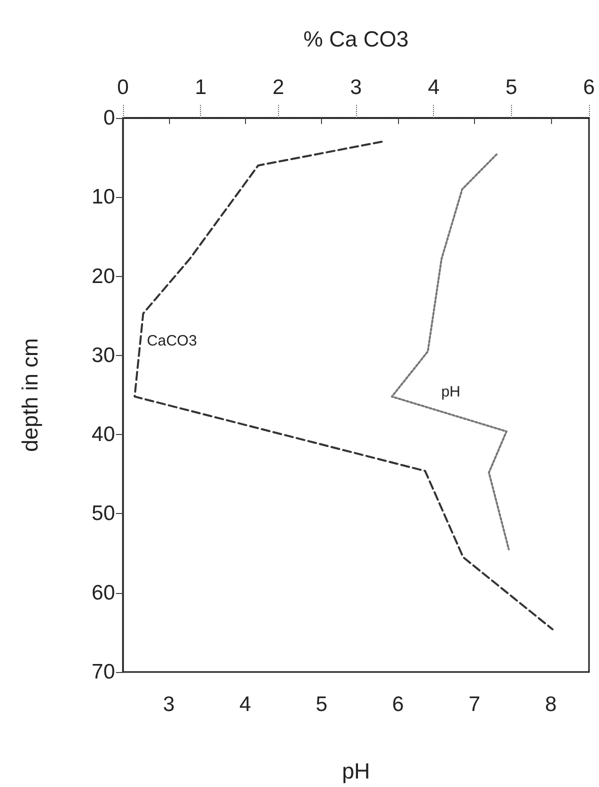 This screenshot has height=787, width=599. I want to click on x2-tick-label: 4, so click(434, 87).